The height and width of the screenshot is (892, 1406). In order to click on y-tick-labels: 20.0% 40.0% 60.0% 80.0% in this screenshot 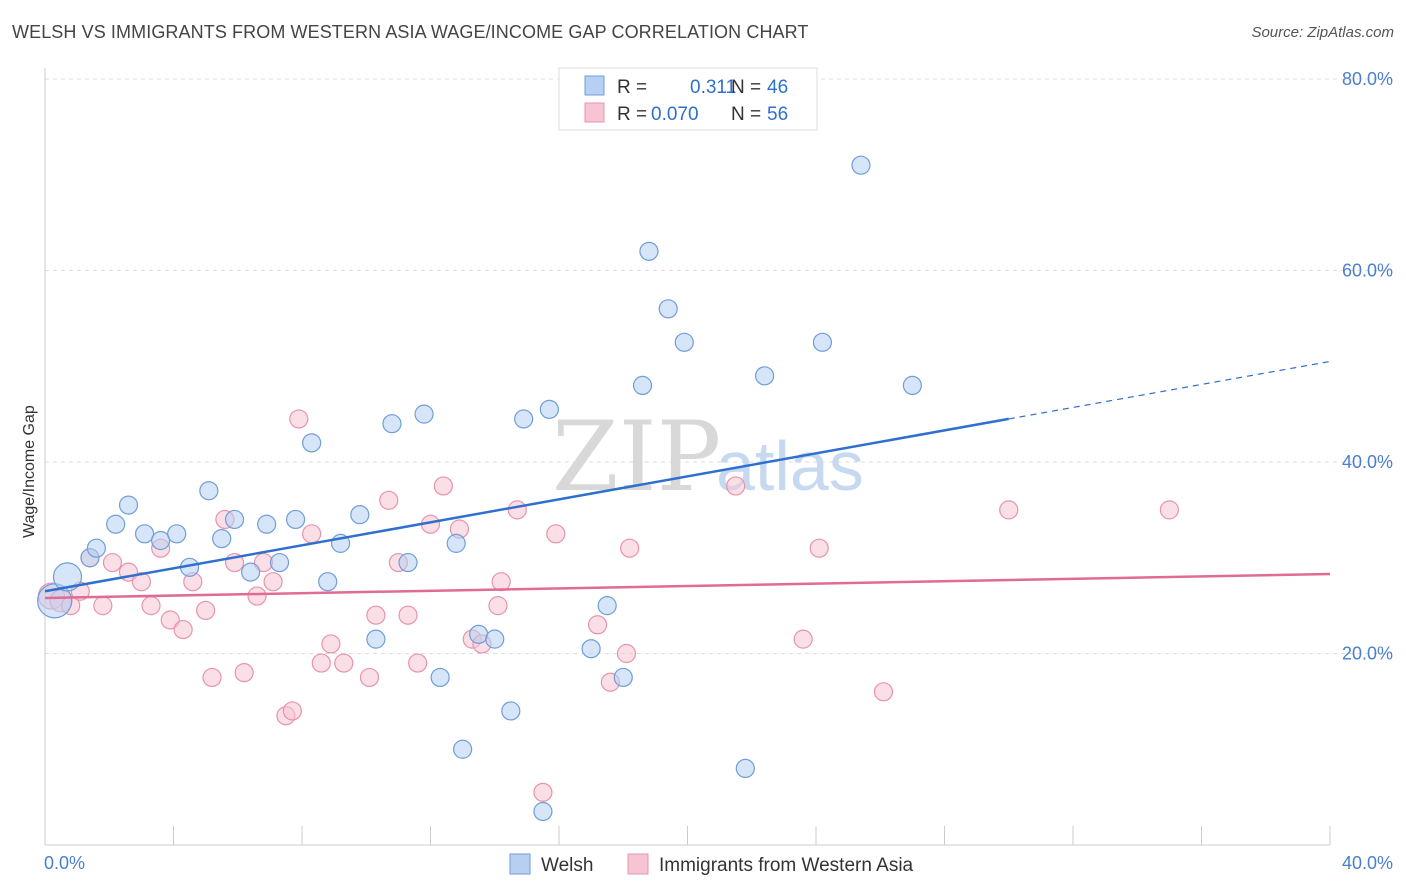, I will do `click(1367, 366)`.